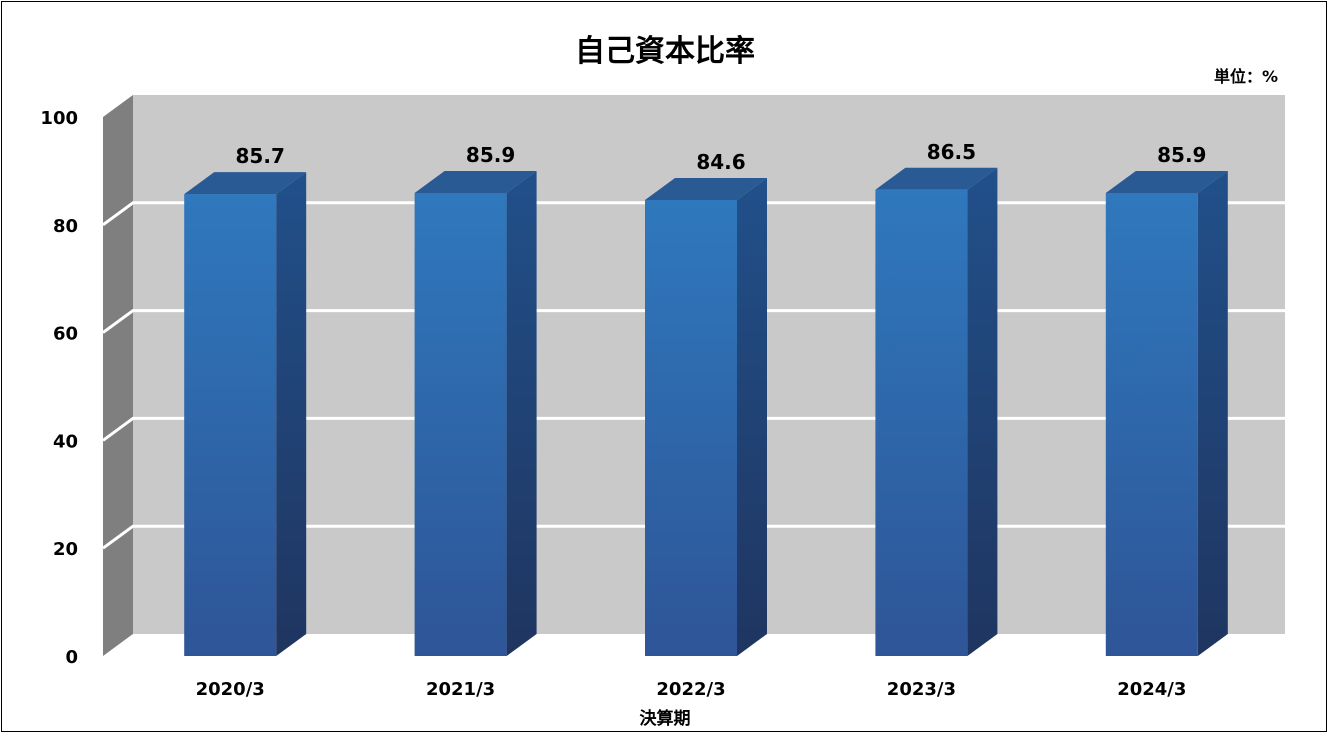 Image resolution: width=1330 pixels, height=735 pixels. I want to click on y-tick-label: 40, so click(65, 441).